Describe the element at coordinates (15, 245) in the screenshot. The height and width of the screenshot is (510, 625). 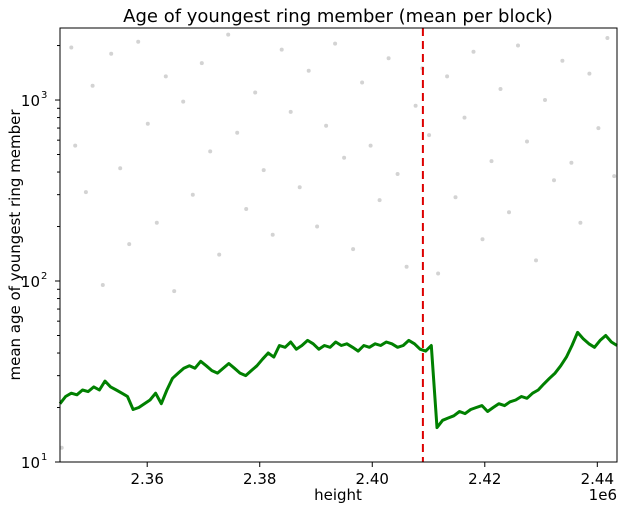
I see `y-axis-label: mean age of youngest ring member` at that location.